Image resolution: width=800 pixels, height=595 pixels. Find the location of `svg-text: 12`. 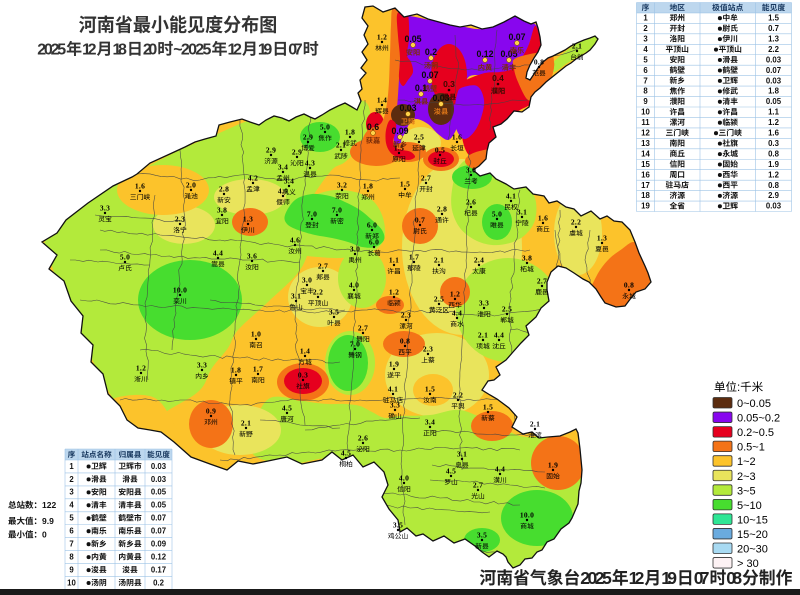

svg-text: 12 is located at coordinates (637, 578).